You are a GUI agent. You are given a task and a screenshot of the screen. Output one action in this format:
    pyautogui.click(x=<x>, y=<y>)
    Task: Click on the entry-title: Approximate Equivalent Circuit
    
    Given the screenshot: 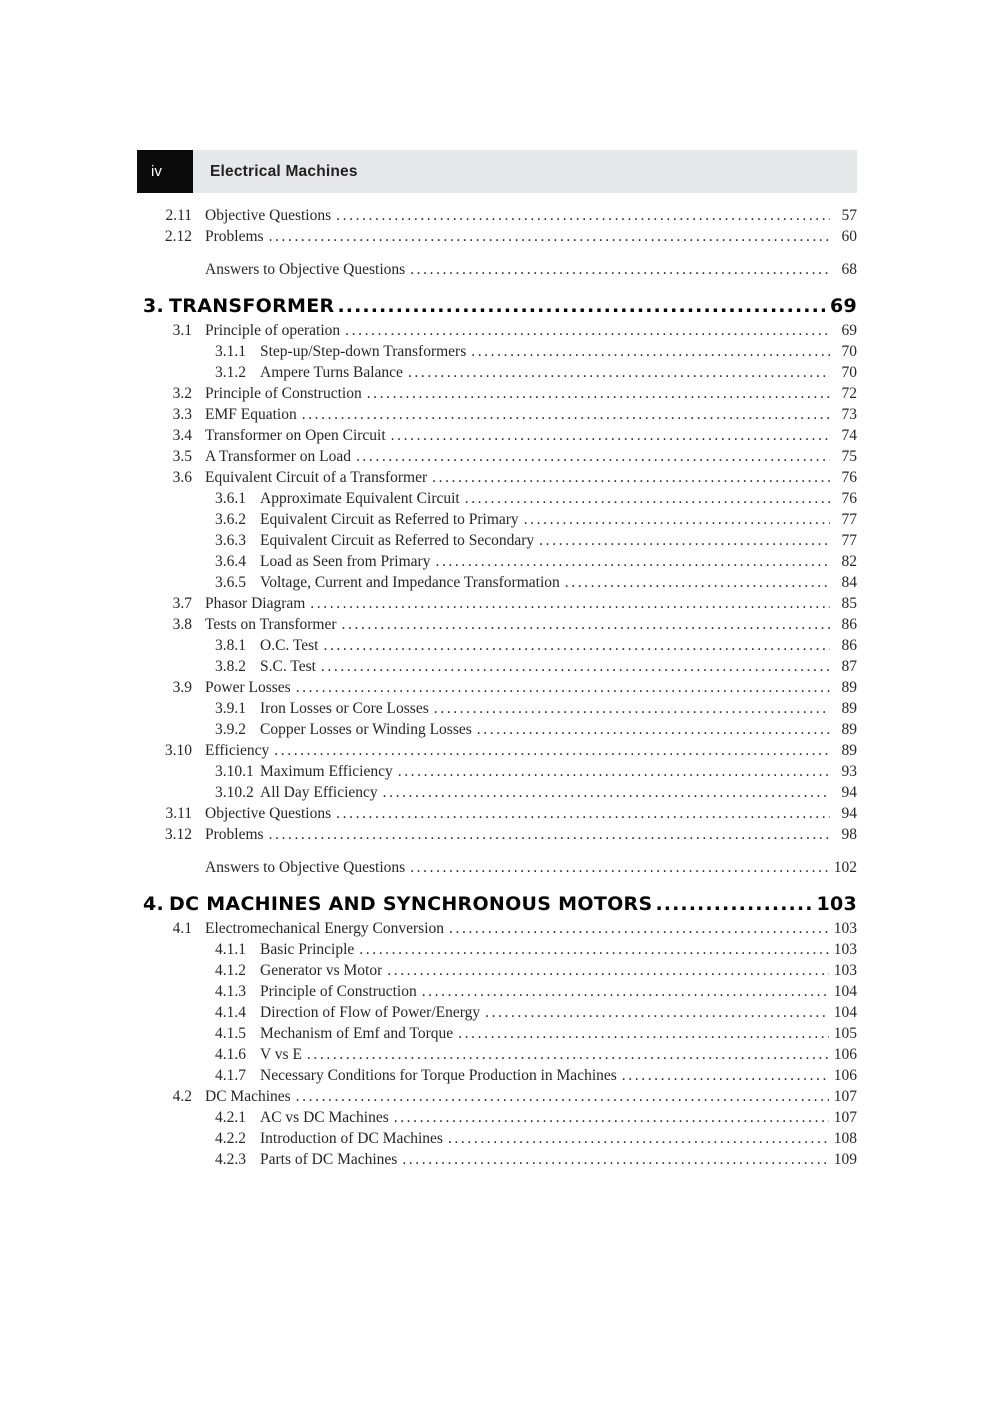 What is the action you would take?
    pyautogui.click(x=360, y=498)
    